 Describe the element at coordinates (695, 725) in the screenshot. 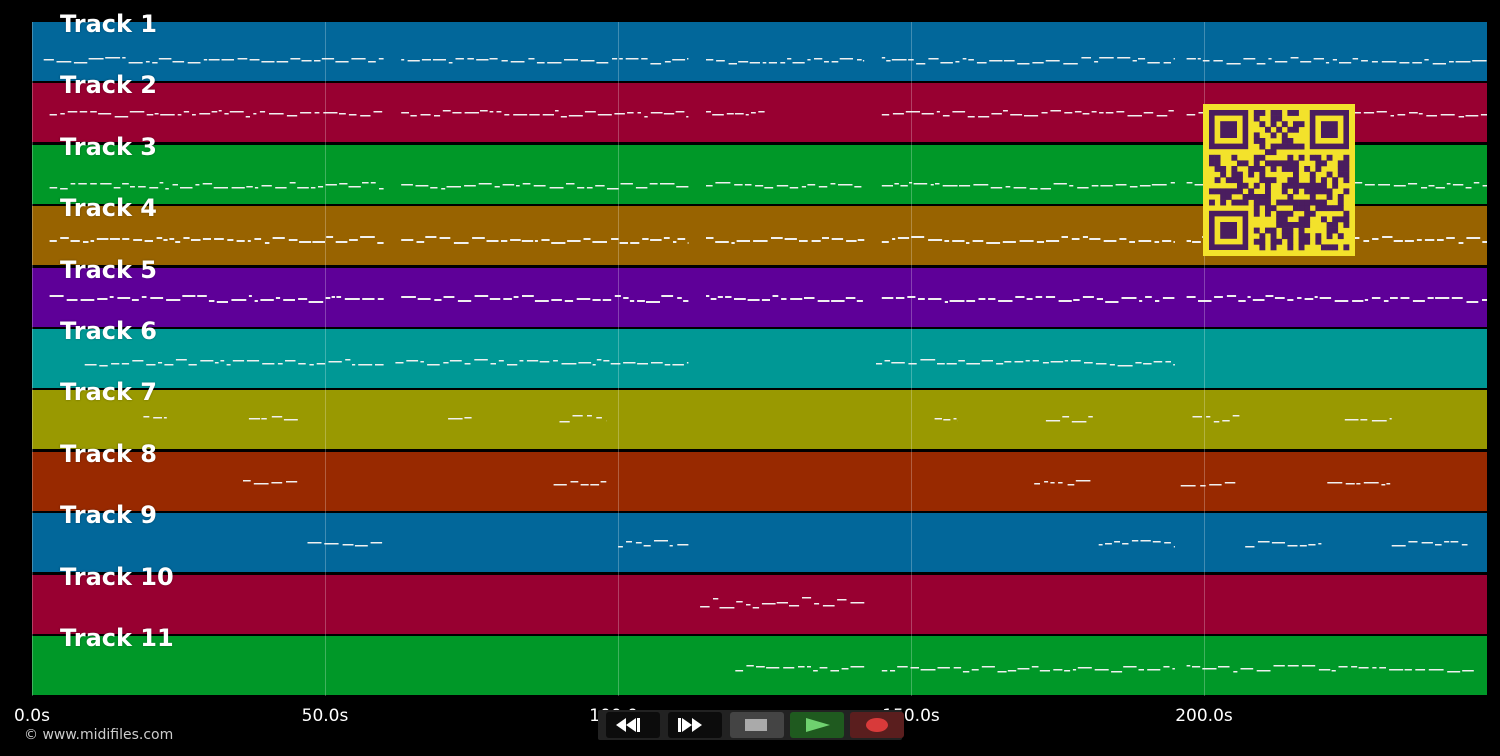

I see `fast-forward-button` at that location.